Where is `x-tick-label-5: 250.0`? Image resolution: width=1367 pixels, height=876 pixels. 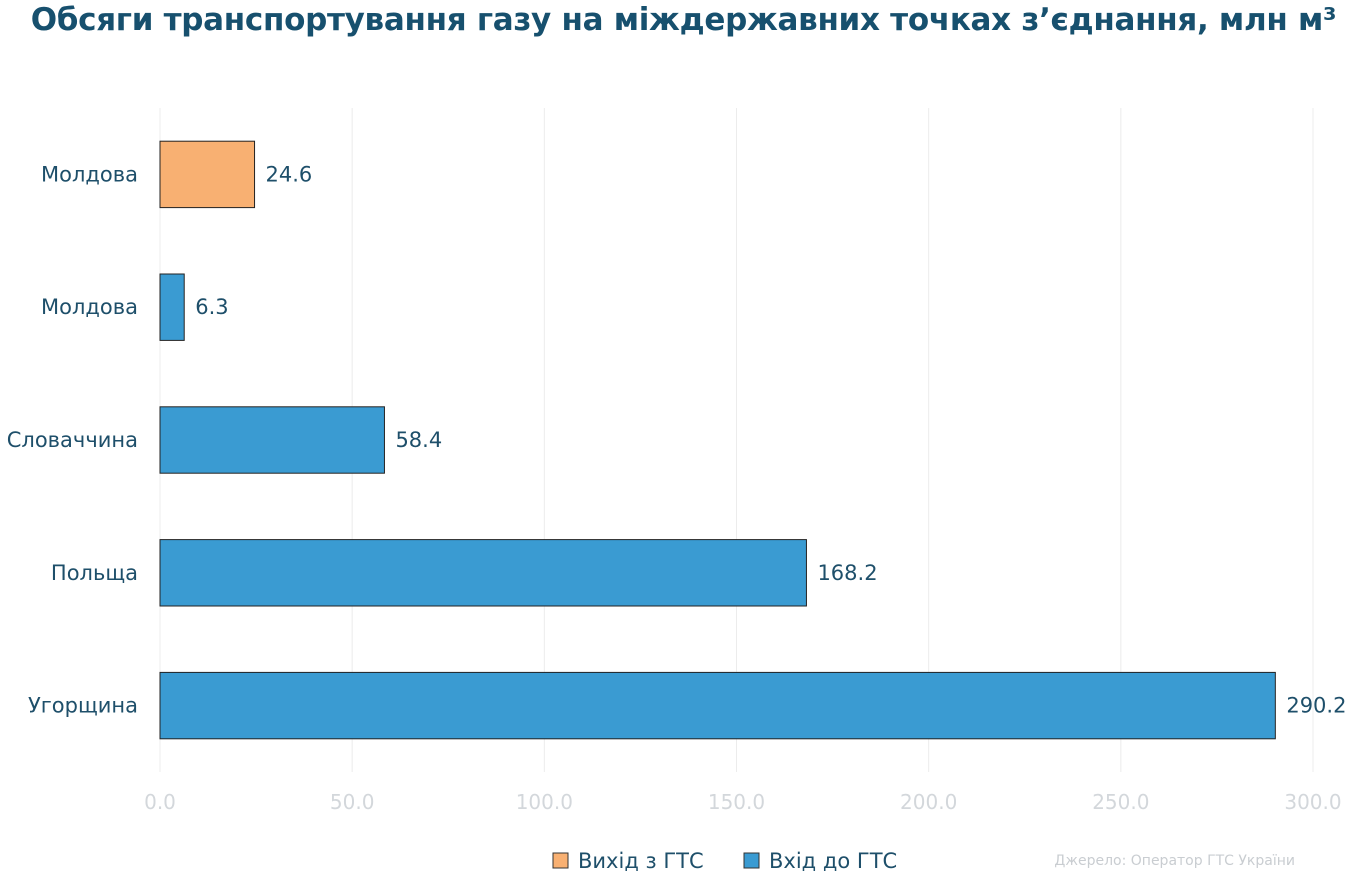
x-tick-label-5: 250.0 is located at coordinates (1120, 802).